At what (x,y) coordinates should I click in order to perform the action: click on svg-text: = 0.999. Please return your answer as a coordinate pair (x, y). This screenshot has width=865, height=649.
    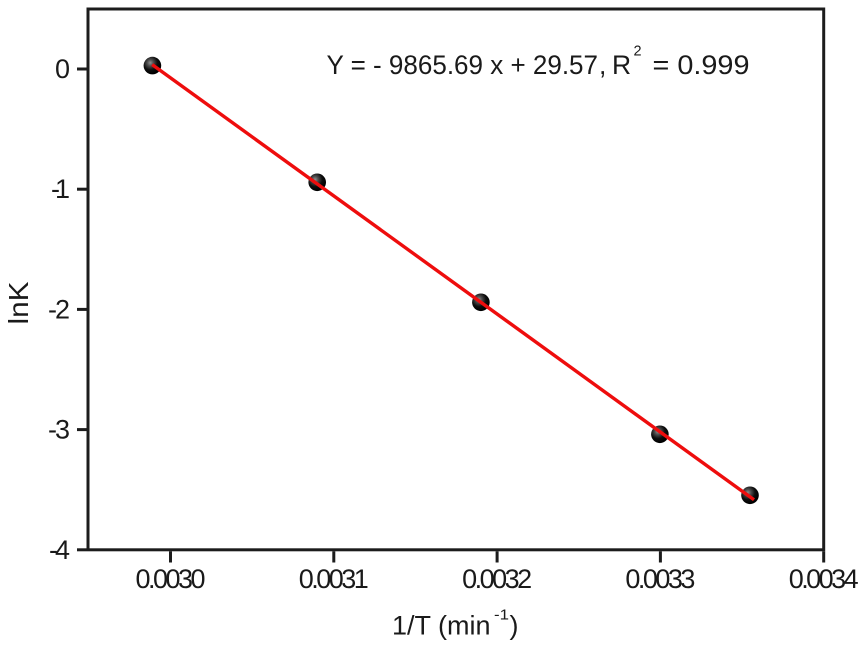
    Looking at the image, I should click on (701, 65).